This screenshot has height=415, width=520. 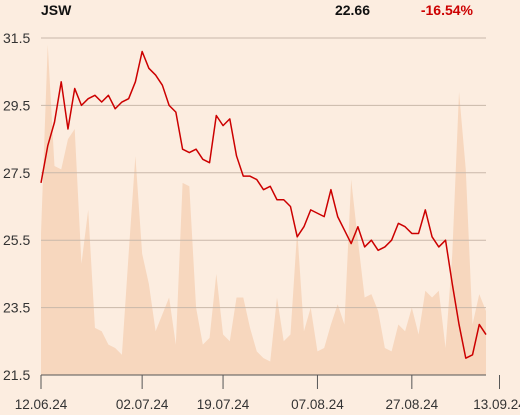 What do you see at coordinates (16, 38) in the screenshot?
I see `y-tick-label: 31.5` at bounding box center [16, 38].